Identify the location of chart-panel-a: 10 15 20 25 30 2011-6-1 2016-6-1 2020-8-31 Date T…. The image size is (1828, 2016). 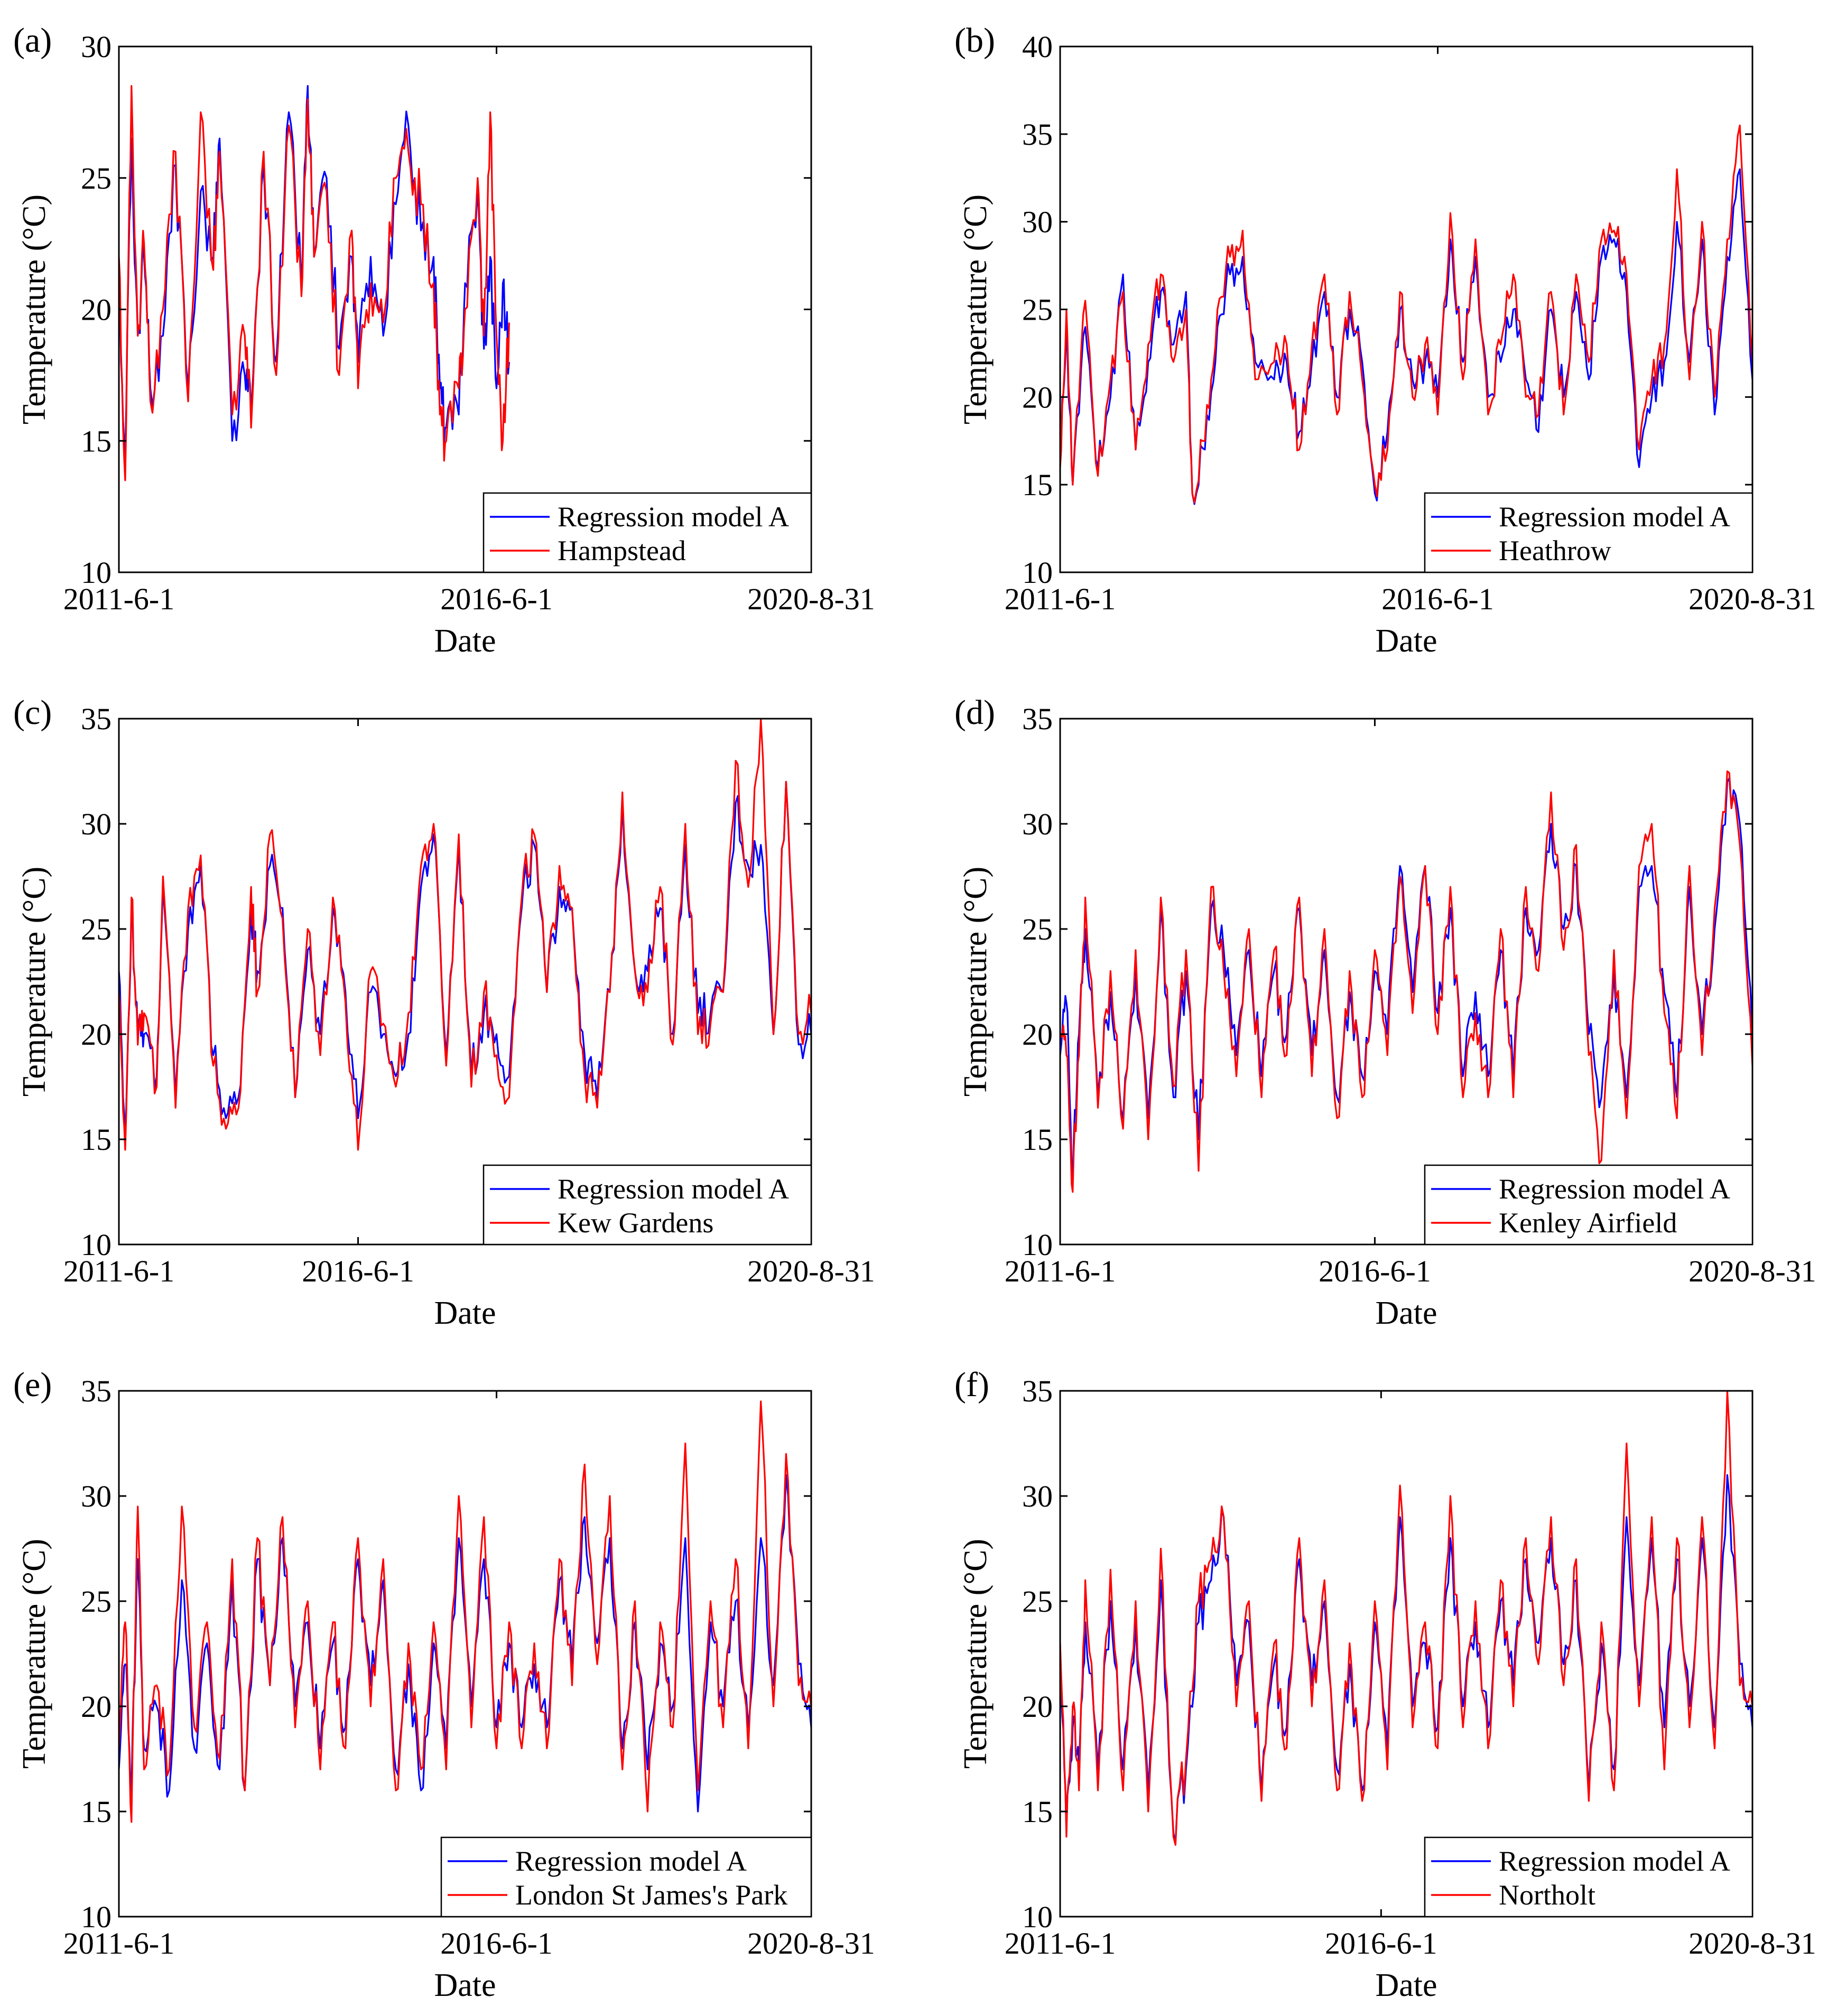
(444, 340).